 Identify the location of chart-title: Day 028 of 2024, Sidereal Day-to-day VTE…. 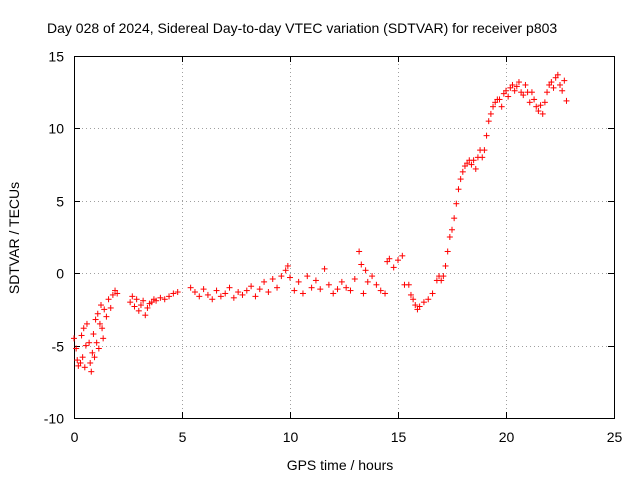
(302, 28).